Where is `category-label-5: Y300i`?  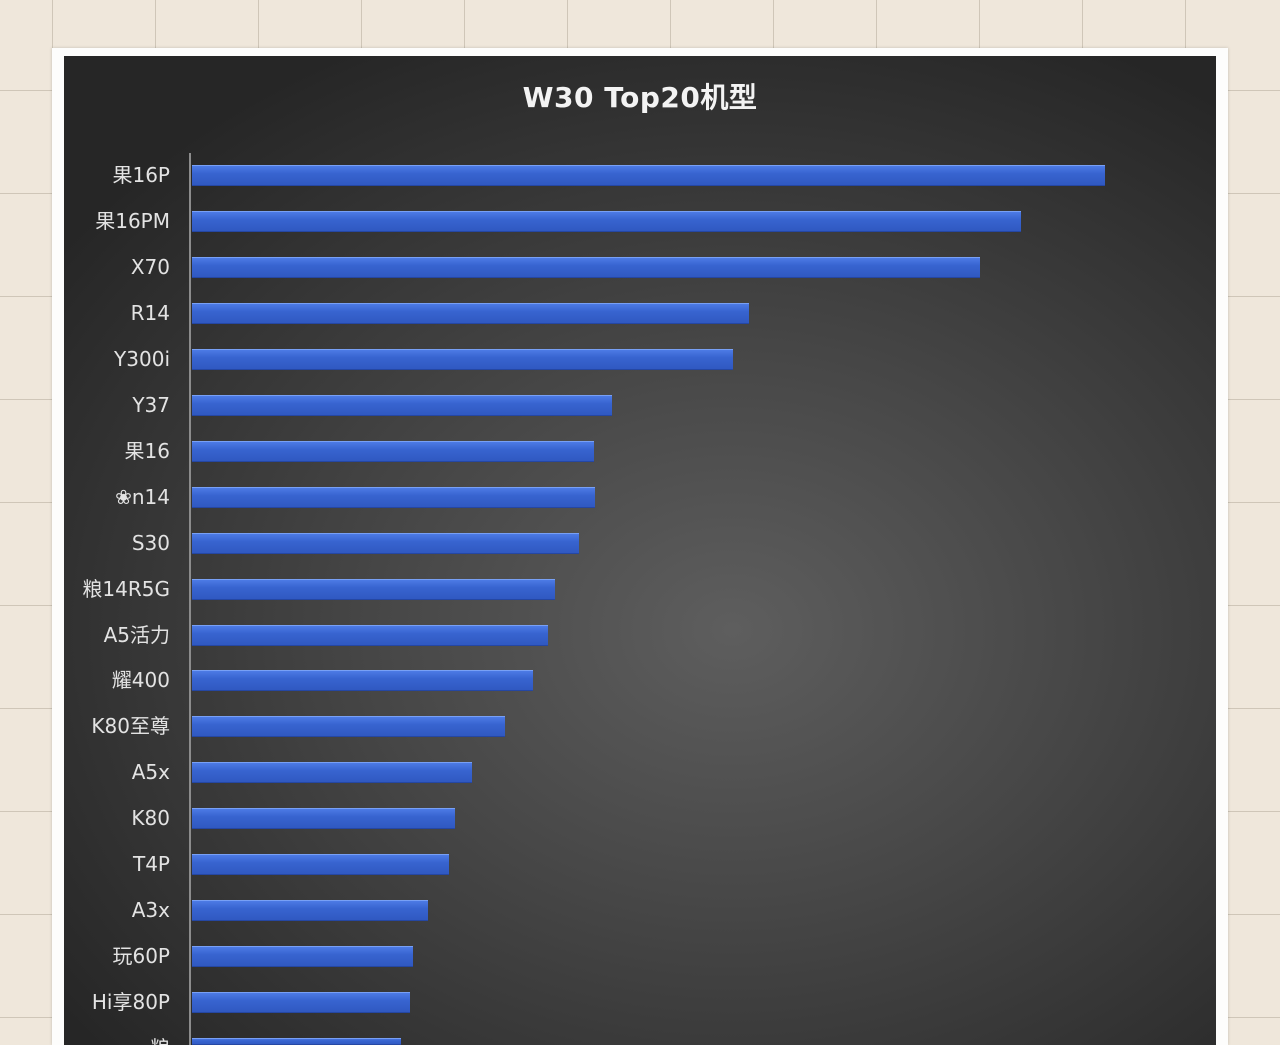
category-label-5: Y300i is located at coordinates (142, 359).